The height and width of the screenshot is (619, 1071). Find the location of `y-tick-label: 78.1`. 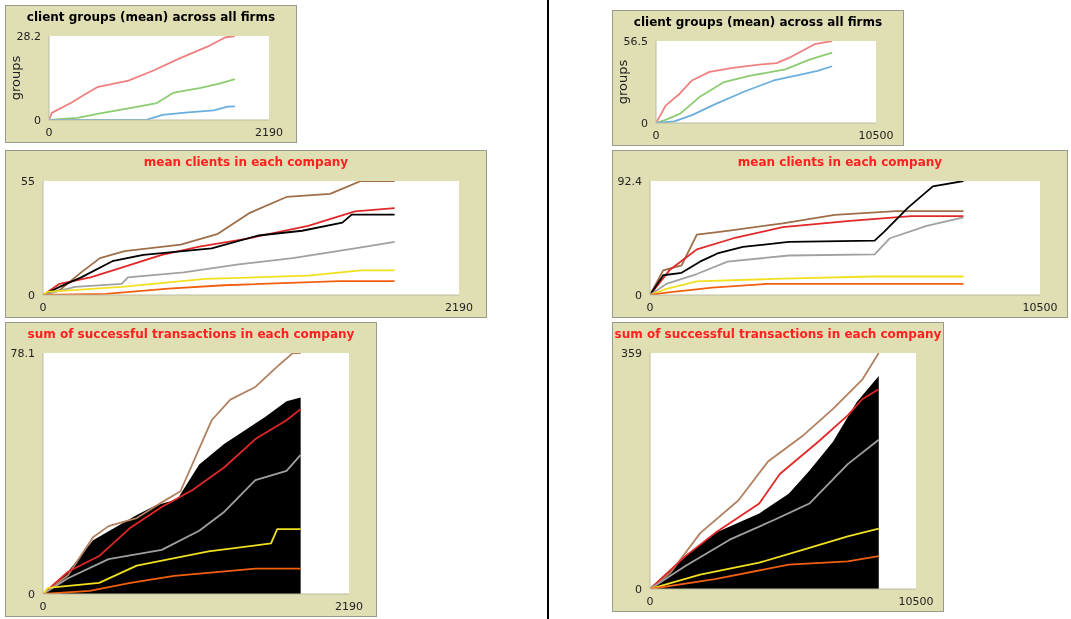

y-tick-label: 78.1 is located at coordinates (22, 353).